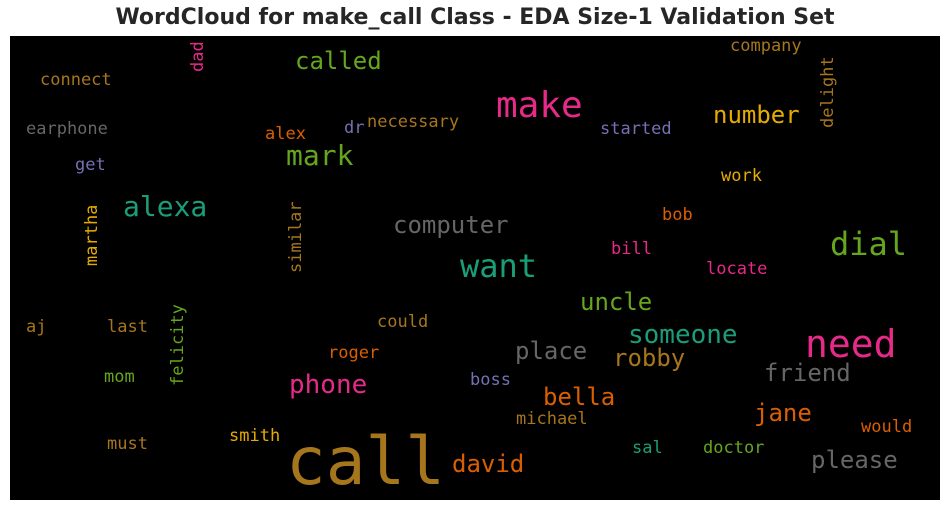 The image size is (950, 511). What do you see at coordinates (677, 215) in the screenshot?
I see `word-bob: bob` at bounding box center [677, 215].